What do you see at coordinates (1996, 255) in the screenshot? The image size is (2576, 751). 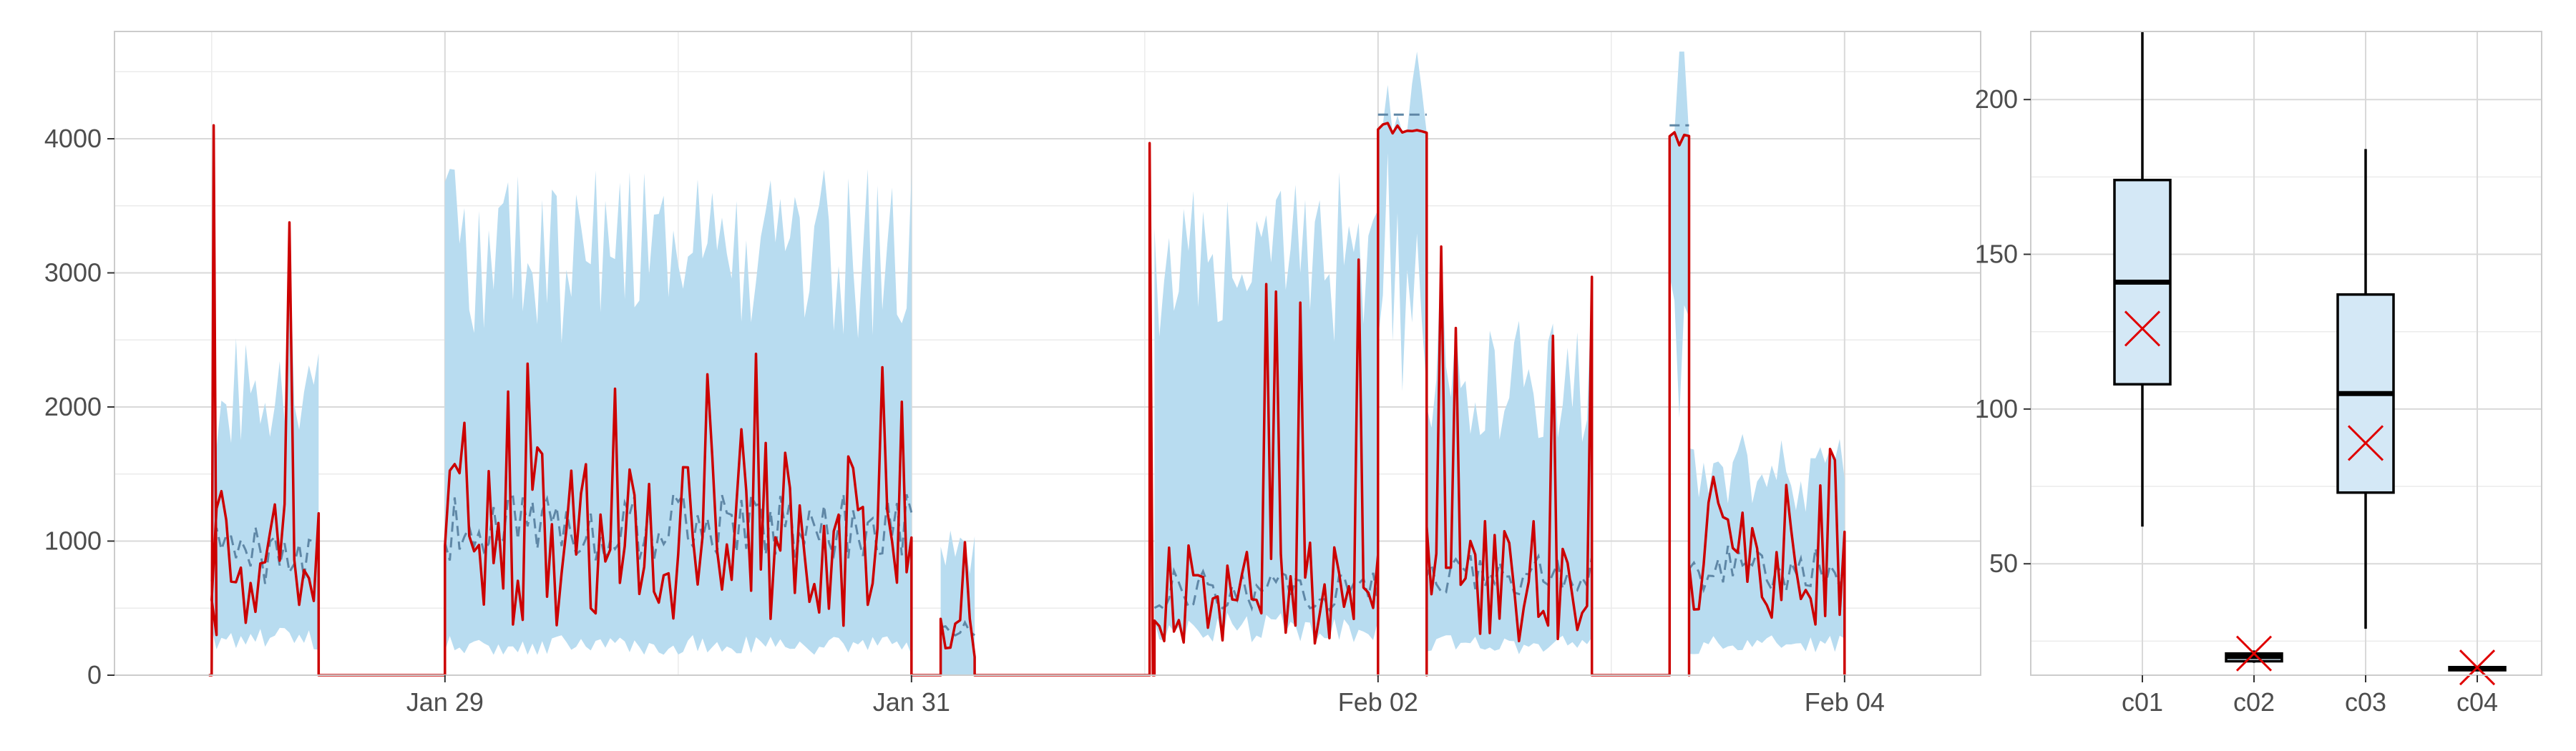 I see `y-tick-label: 150` at bounding box center [1996, 255].